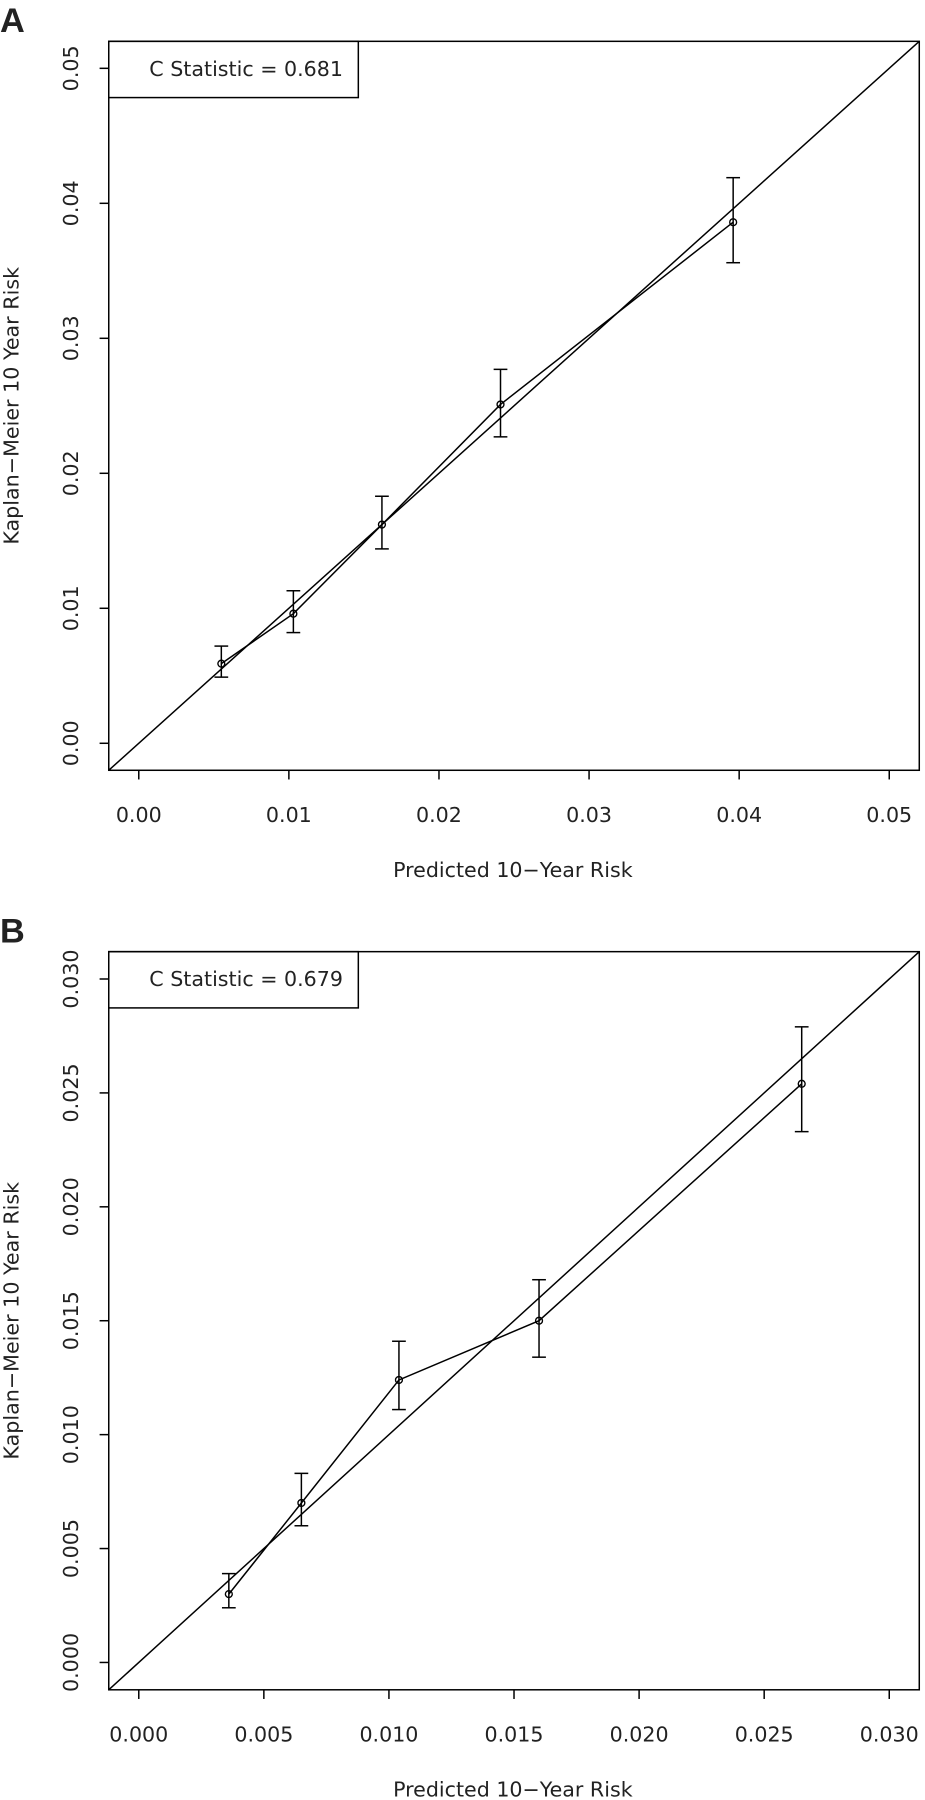 This screenshot has width=925, height=1800. I want to click on y-tick-label: 0.05, so click(71, 68).